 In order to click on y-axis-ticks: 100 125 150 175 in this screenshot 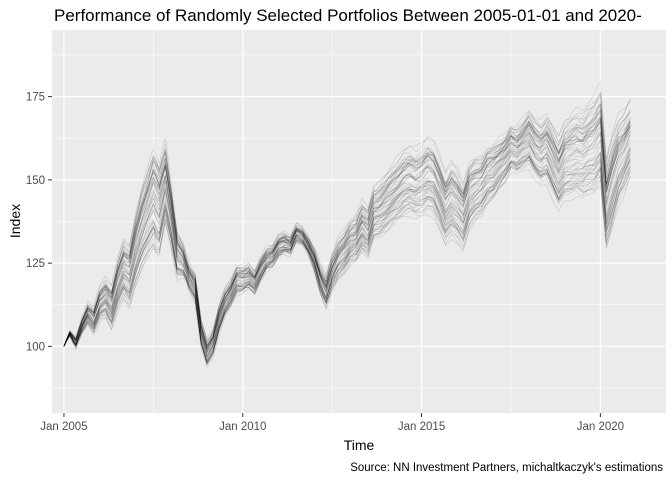, I will do `click(39, 222)`.